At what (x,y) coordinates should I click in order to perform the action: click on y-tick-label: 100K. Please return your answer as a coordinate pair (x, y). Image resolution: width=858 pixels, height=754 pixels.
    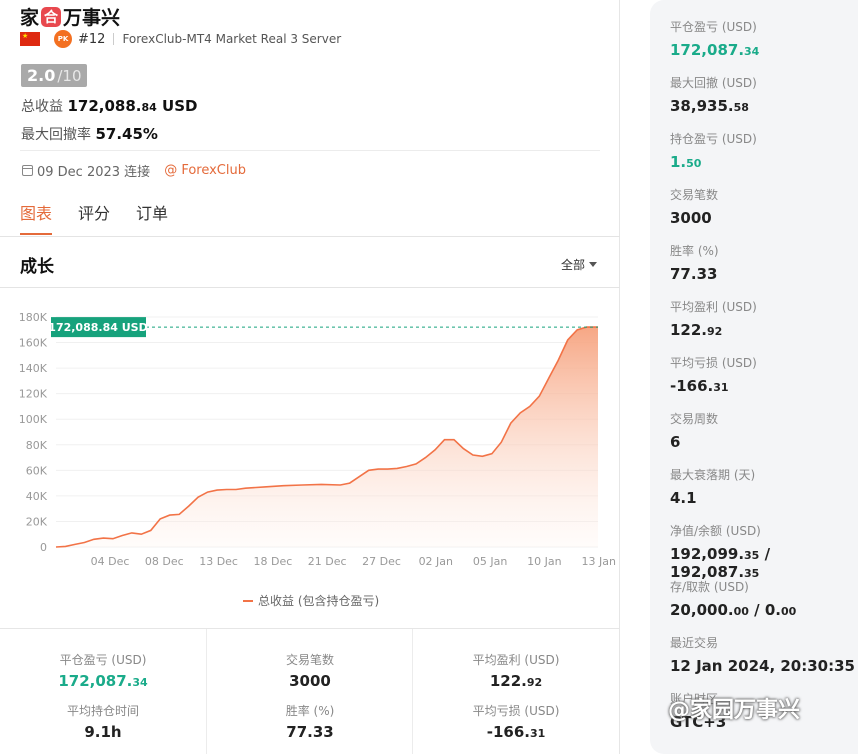
    Looking at the image, I should click on (33, 419).